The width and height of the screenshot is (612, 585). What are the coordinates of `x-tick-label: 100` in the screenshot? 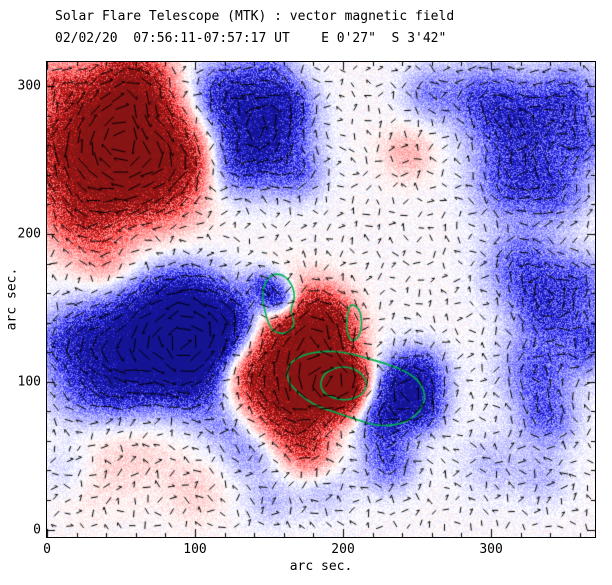 It's located at (195, 549).